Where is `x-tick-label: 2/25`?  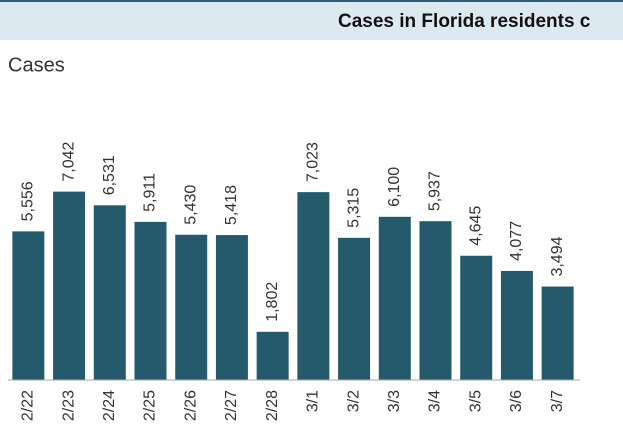
x-tick-label: 2/25 is located at coordinates (150, 405).